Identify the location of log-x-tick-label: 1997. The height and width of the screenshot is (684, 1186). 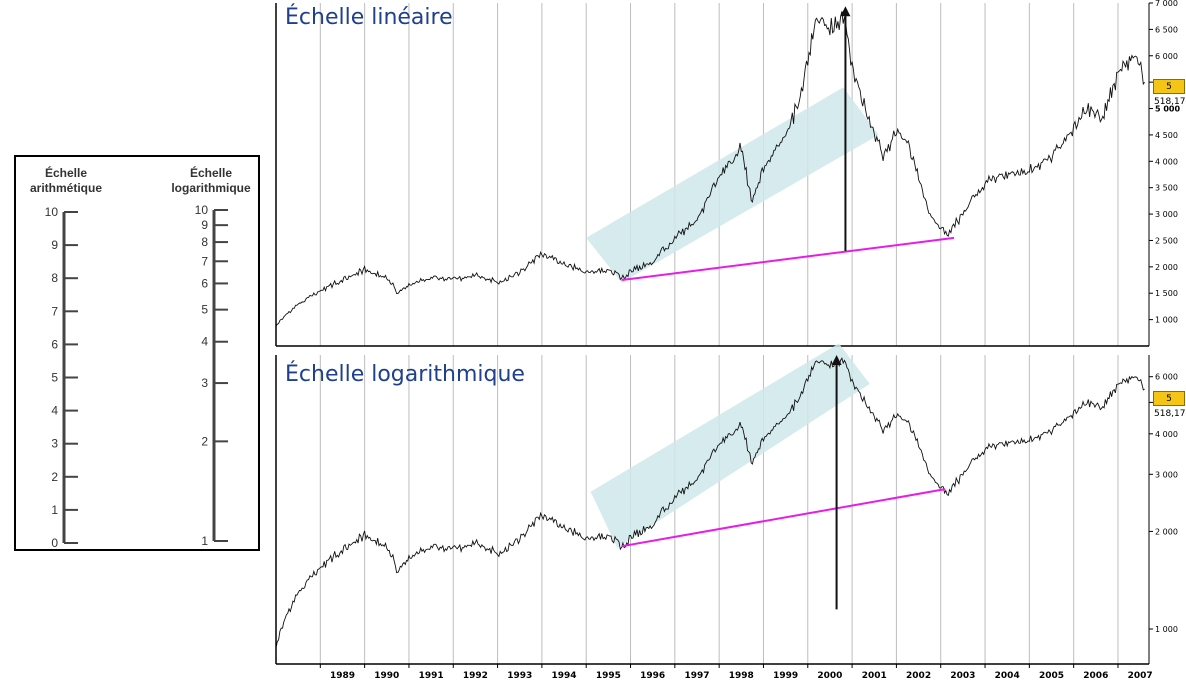
(696, 676).